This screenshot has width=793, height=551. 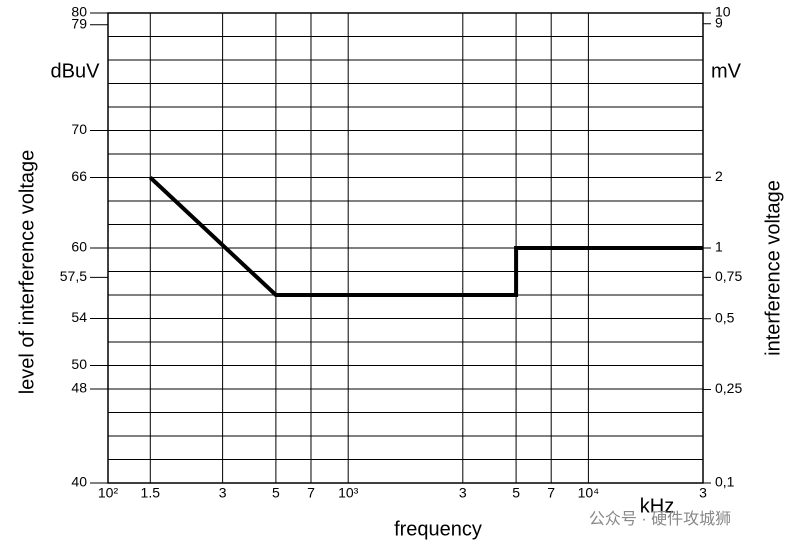 I want to click on x-tick-label: 1.5, so click(x=151, y=493).